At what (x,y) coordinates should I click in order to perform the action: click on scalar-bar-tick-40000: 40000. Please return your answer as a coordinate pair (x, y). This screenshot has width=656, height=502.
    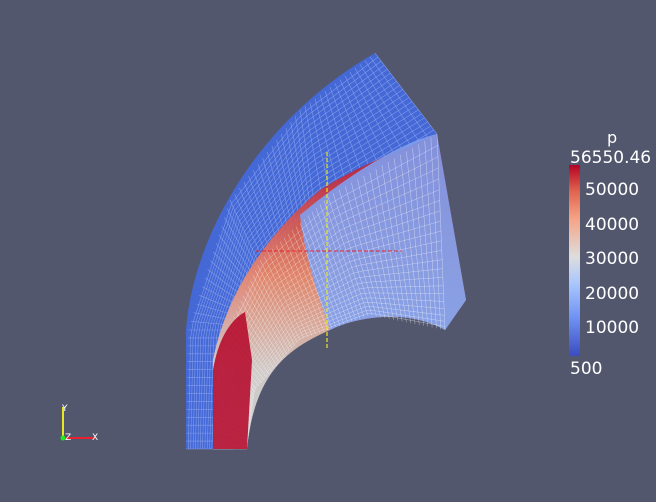
    Looking at the image, I should click on (612, 225).